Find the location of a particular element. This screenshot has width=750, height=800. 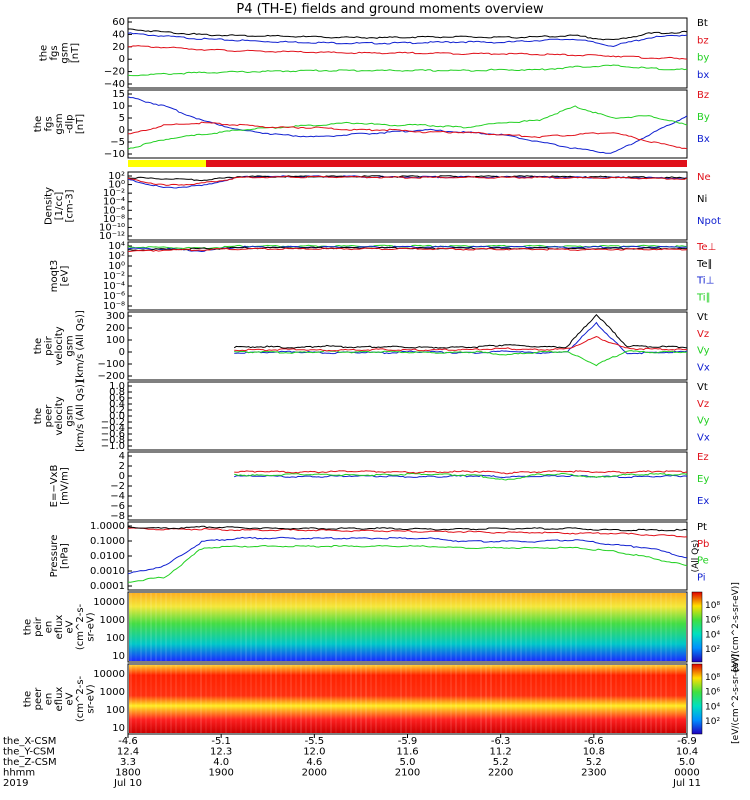

y-axis-label: [km/s (All Qs)] is located at coordinates (80, 346).